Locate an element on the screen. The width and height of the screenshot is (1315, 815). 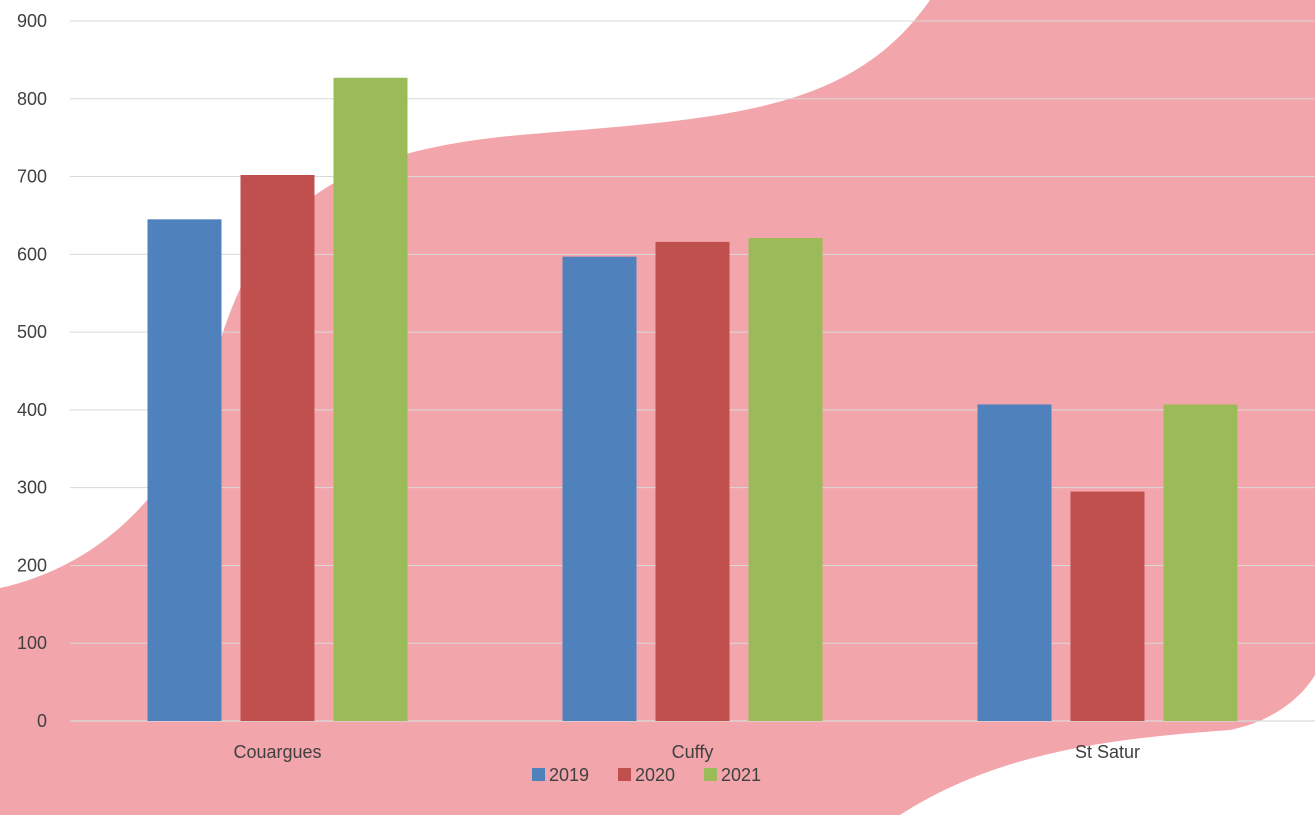
legend: 2019 2020 2021 is located at coordinates (646, 775).